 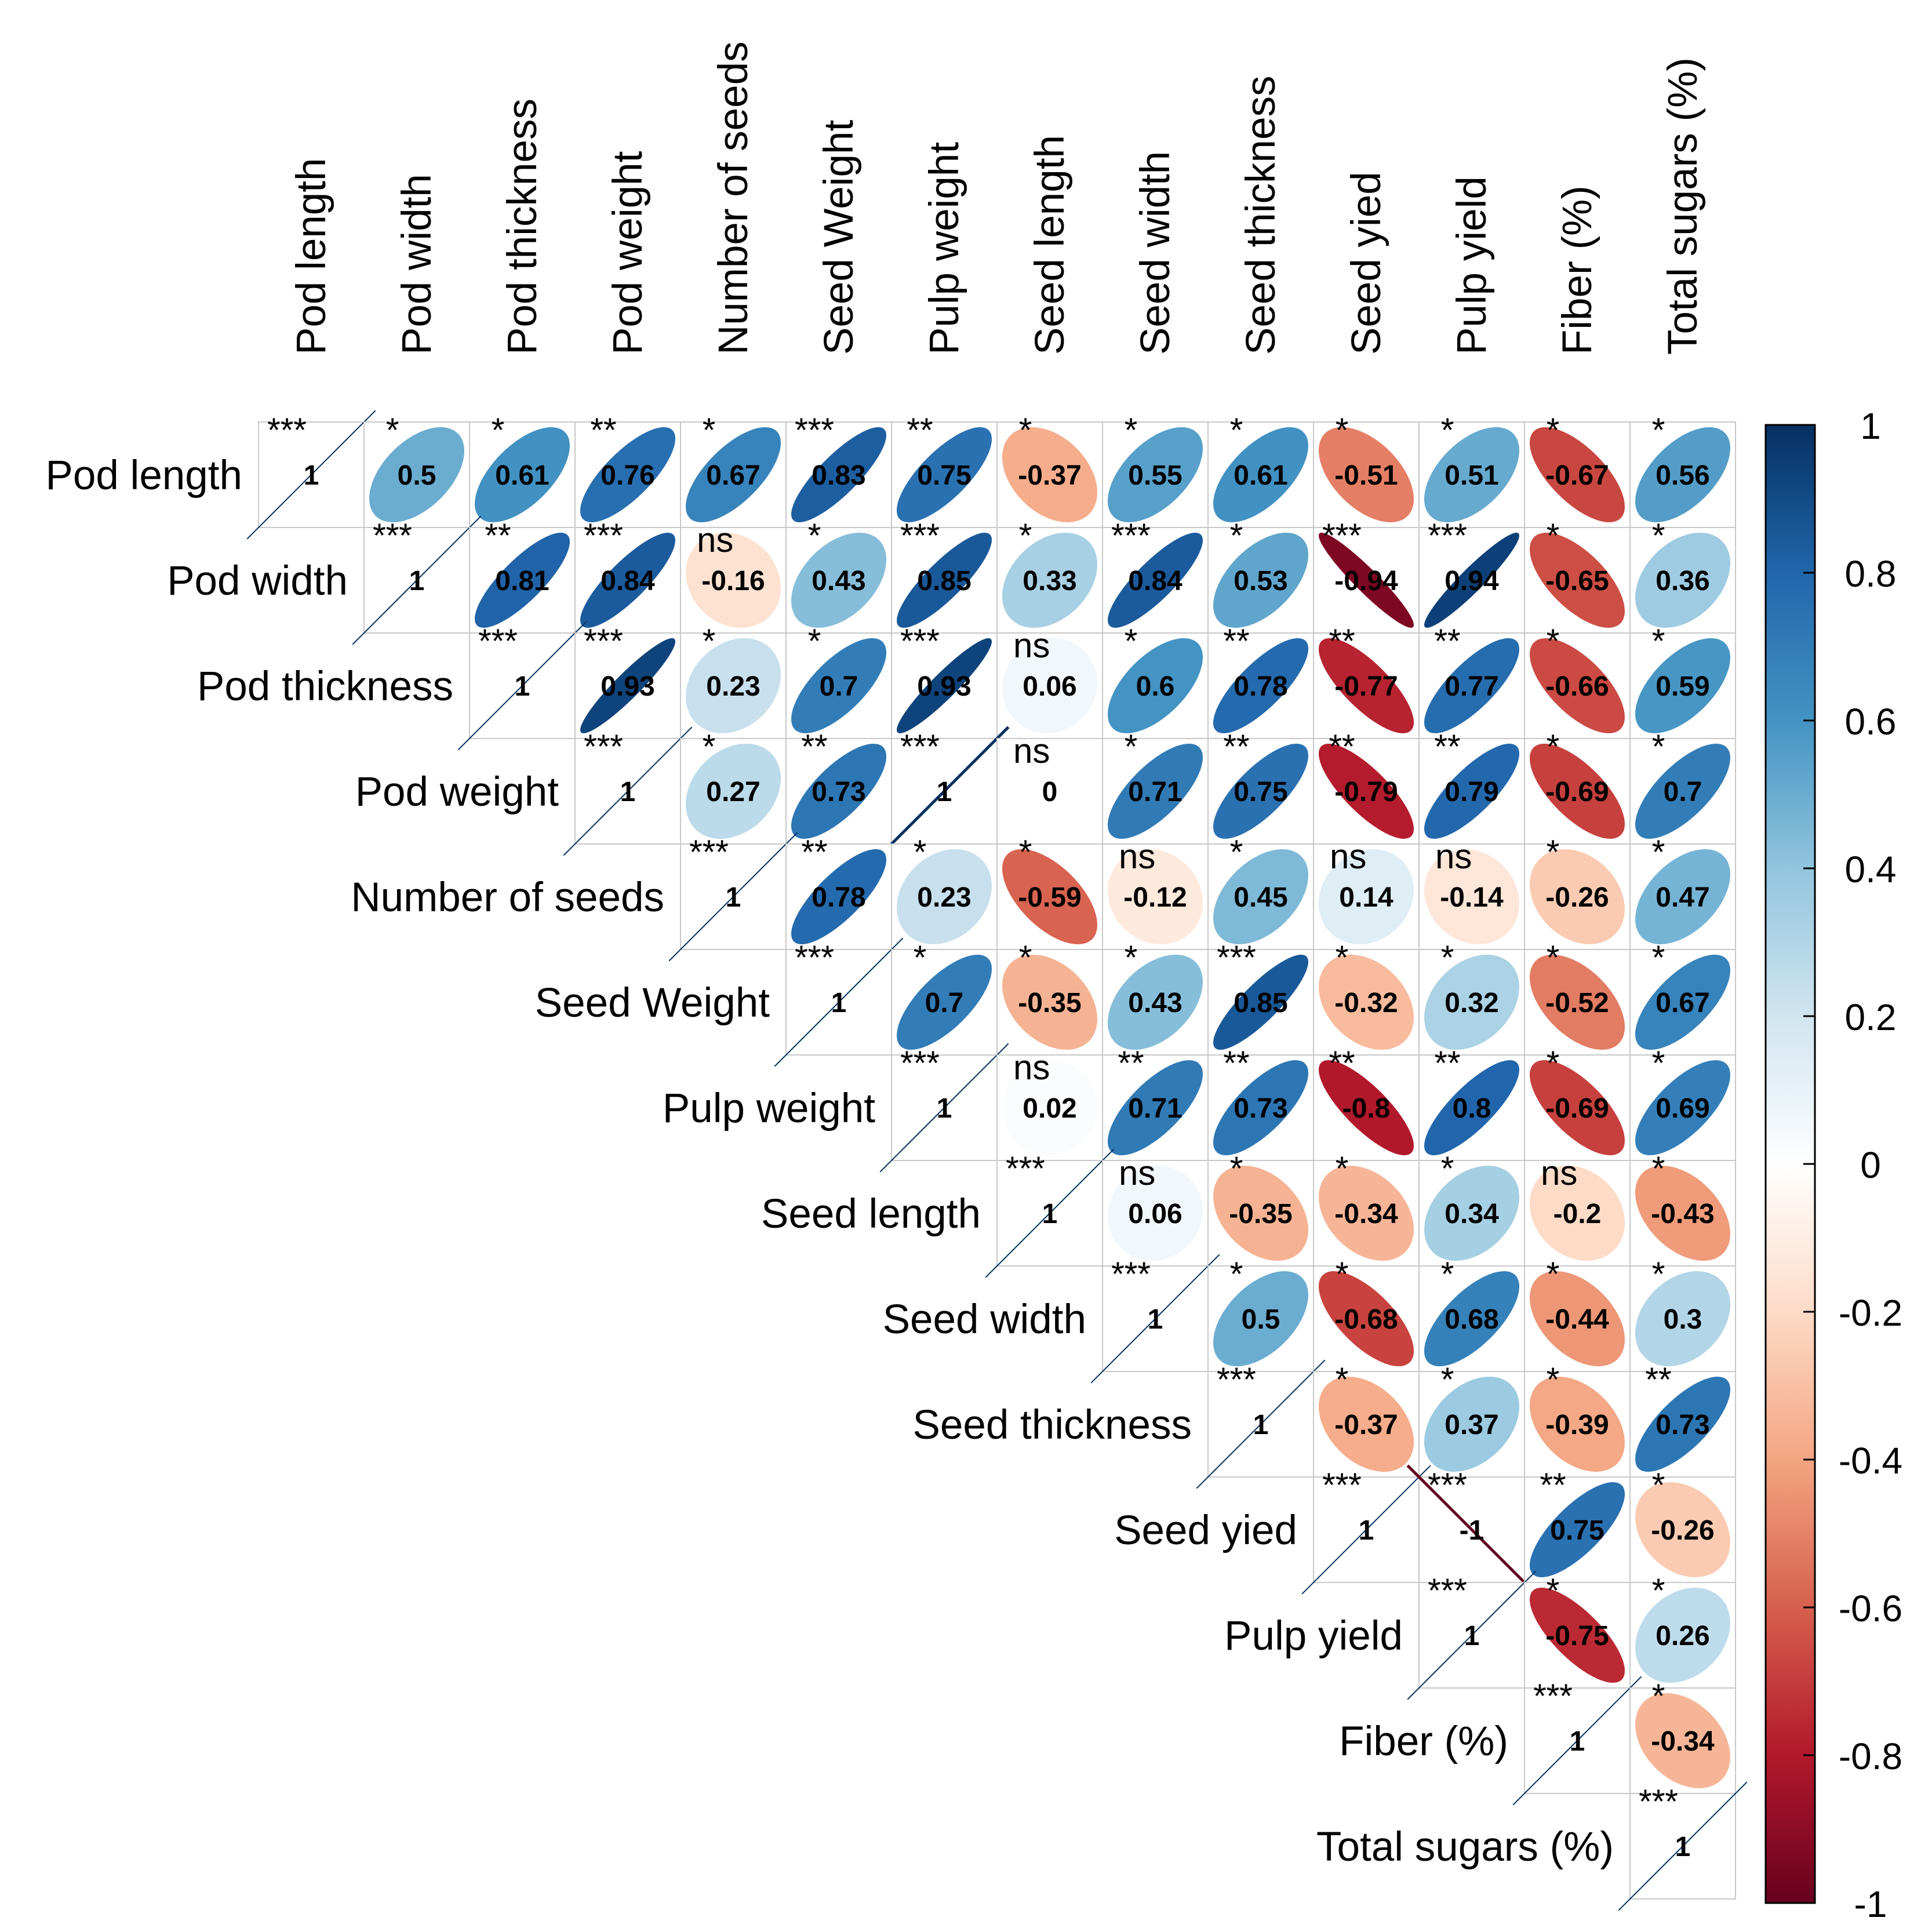 What do you see at coordinates (1683, 1319) in the screenshot?
I see `ellipse-r8c13` at bounding box center [1683, 1319].